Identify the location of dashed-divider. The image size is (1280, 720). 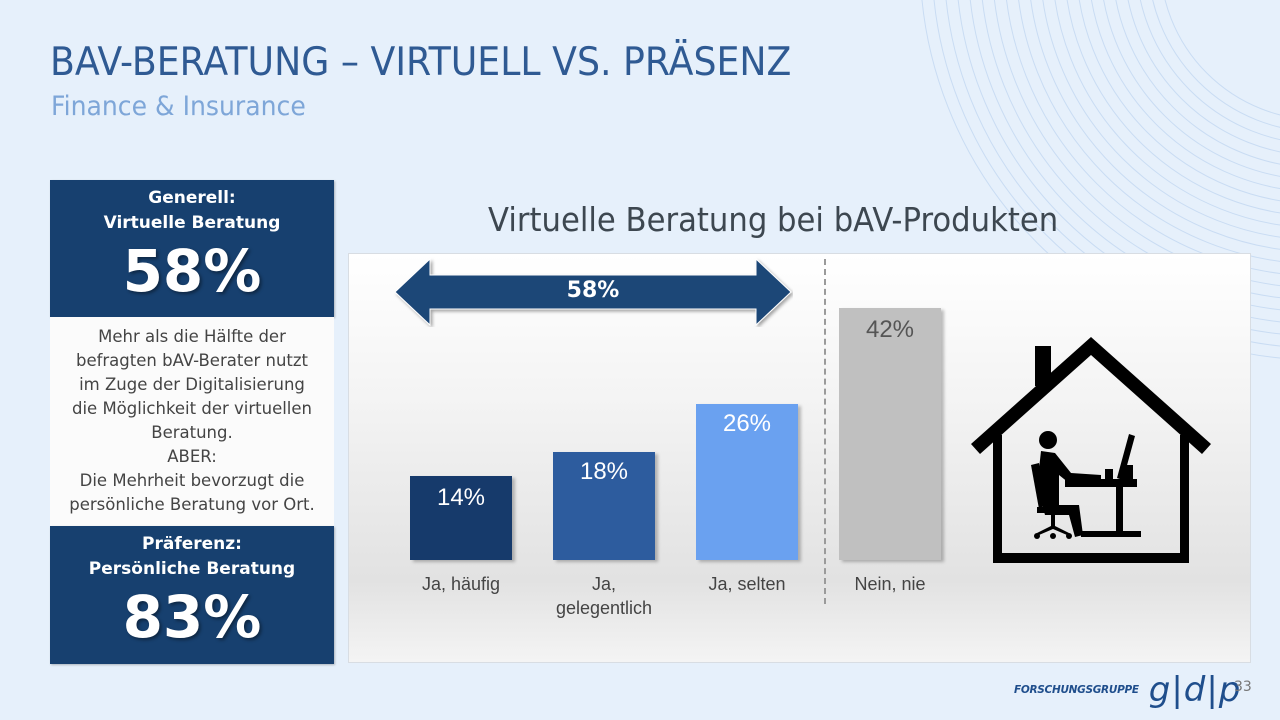
(825, 431).